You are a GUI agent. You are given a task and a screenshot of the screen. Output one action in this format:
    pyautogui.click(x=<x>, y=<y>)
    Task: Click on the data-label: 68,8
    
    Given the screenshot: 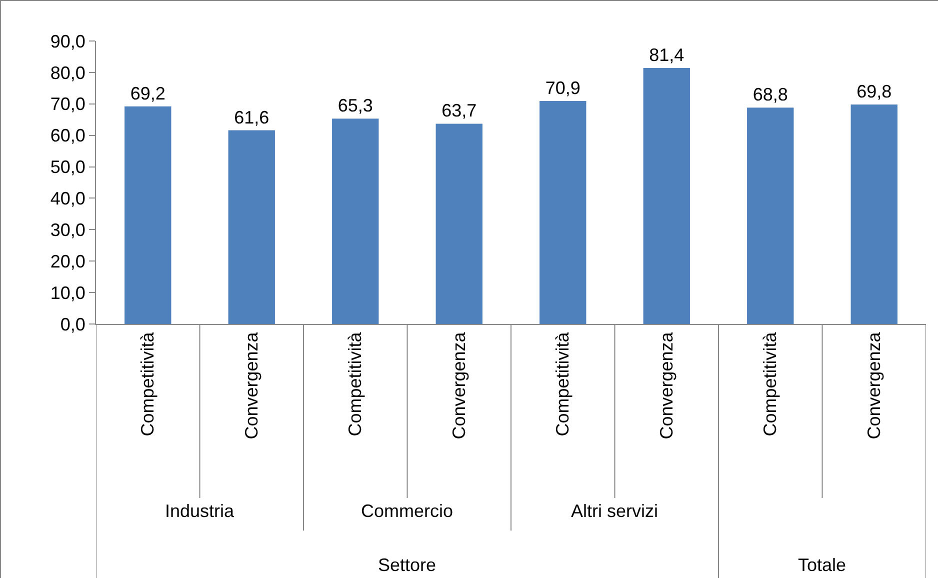 What is the action you would take?
    pyautogui.click(x=770, y=94)
    